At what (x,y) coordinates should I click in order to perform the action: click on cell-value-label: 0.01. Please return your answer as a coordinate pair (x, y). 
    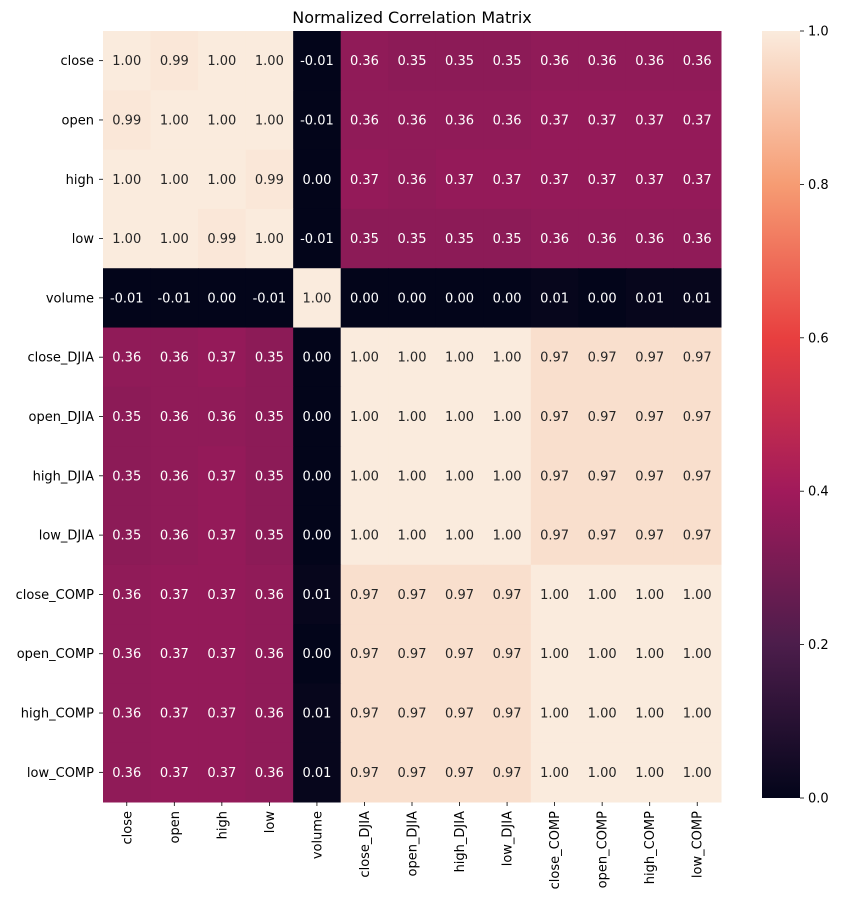
    Looking at the image, I should click on (316, 714).